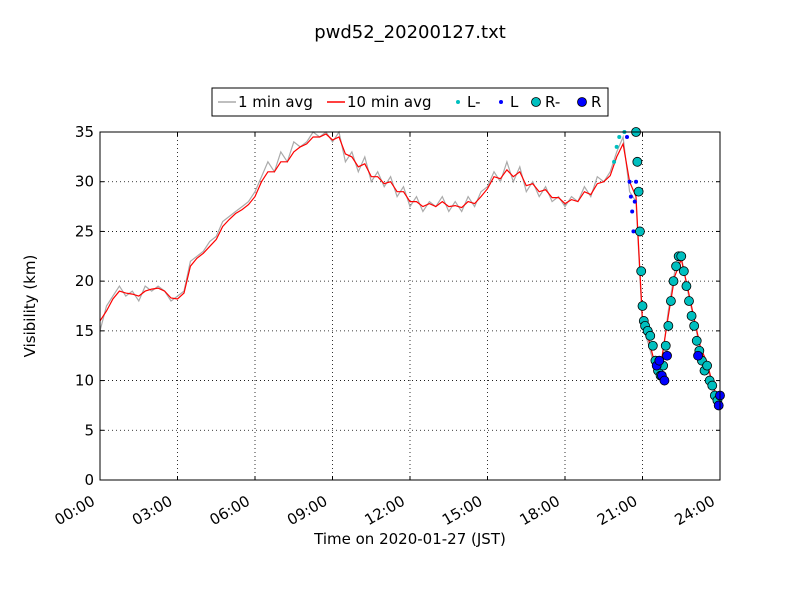  Describe the element at coordinates (409, 539) in the screenshot. I see `x-axis-label: Time on 2020-01-27 (JST)` at that location.